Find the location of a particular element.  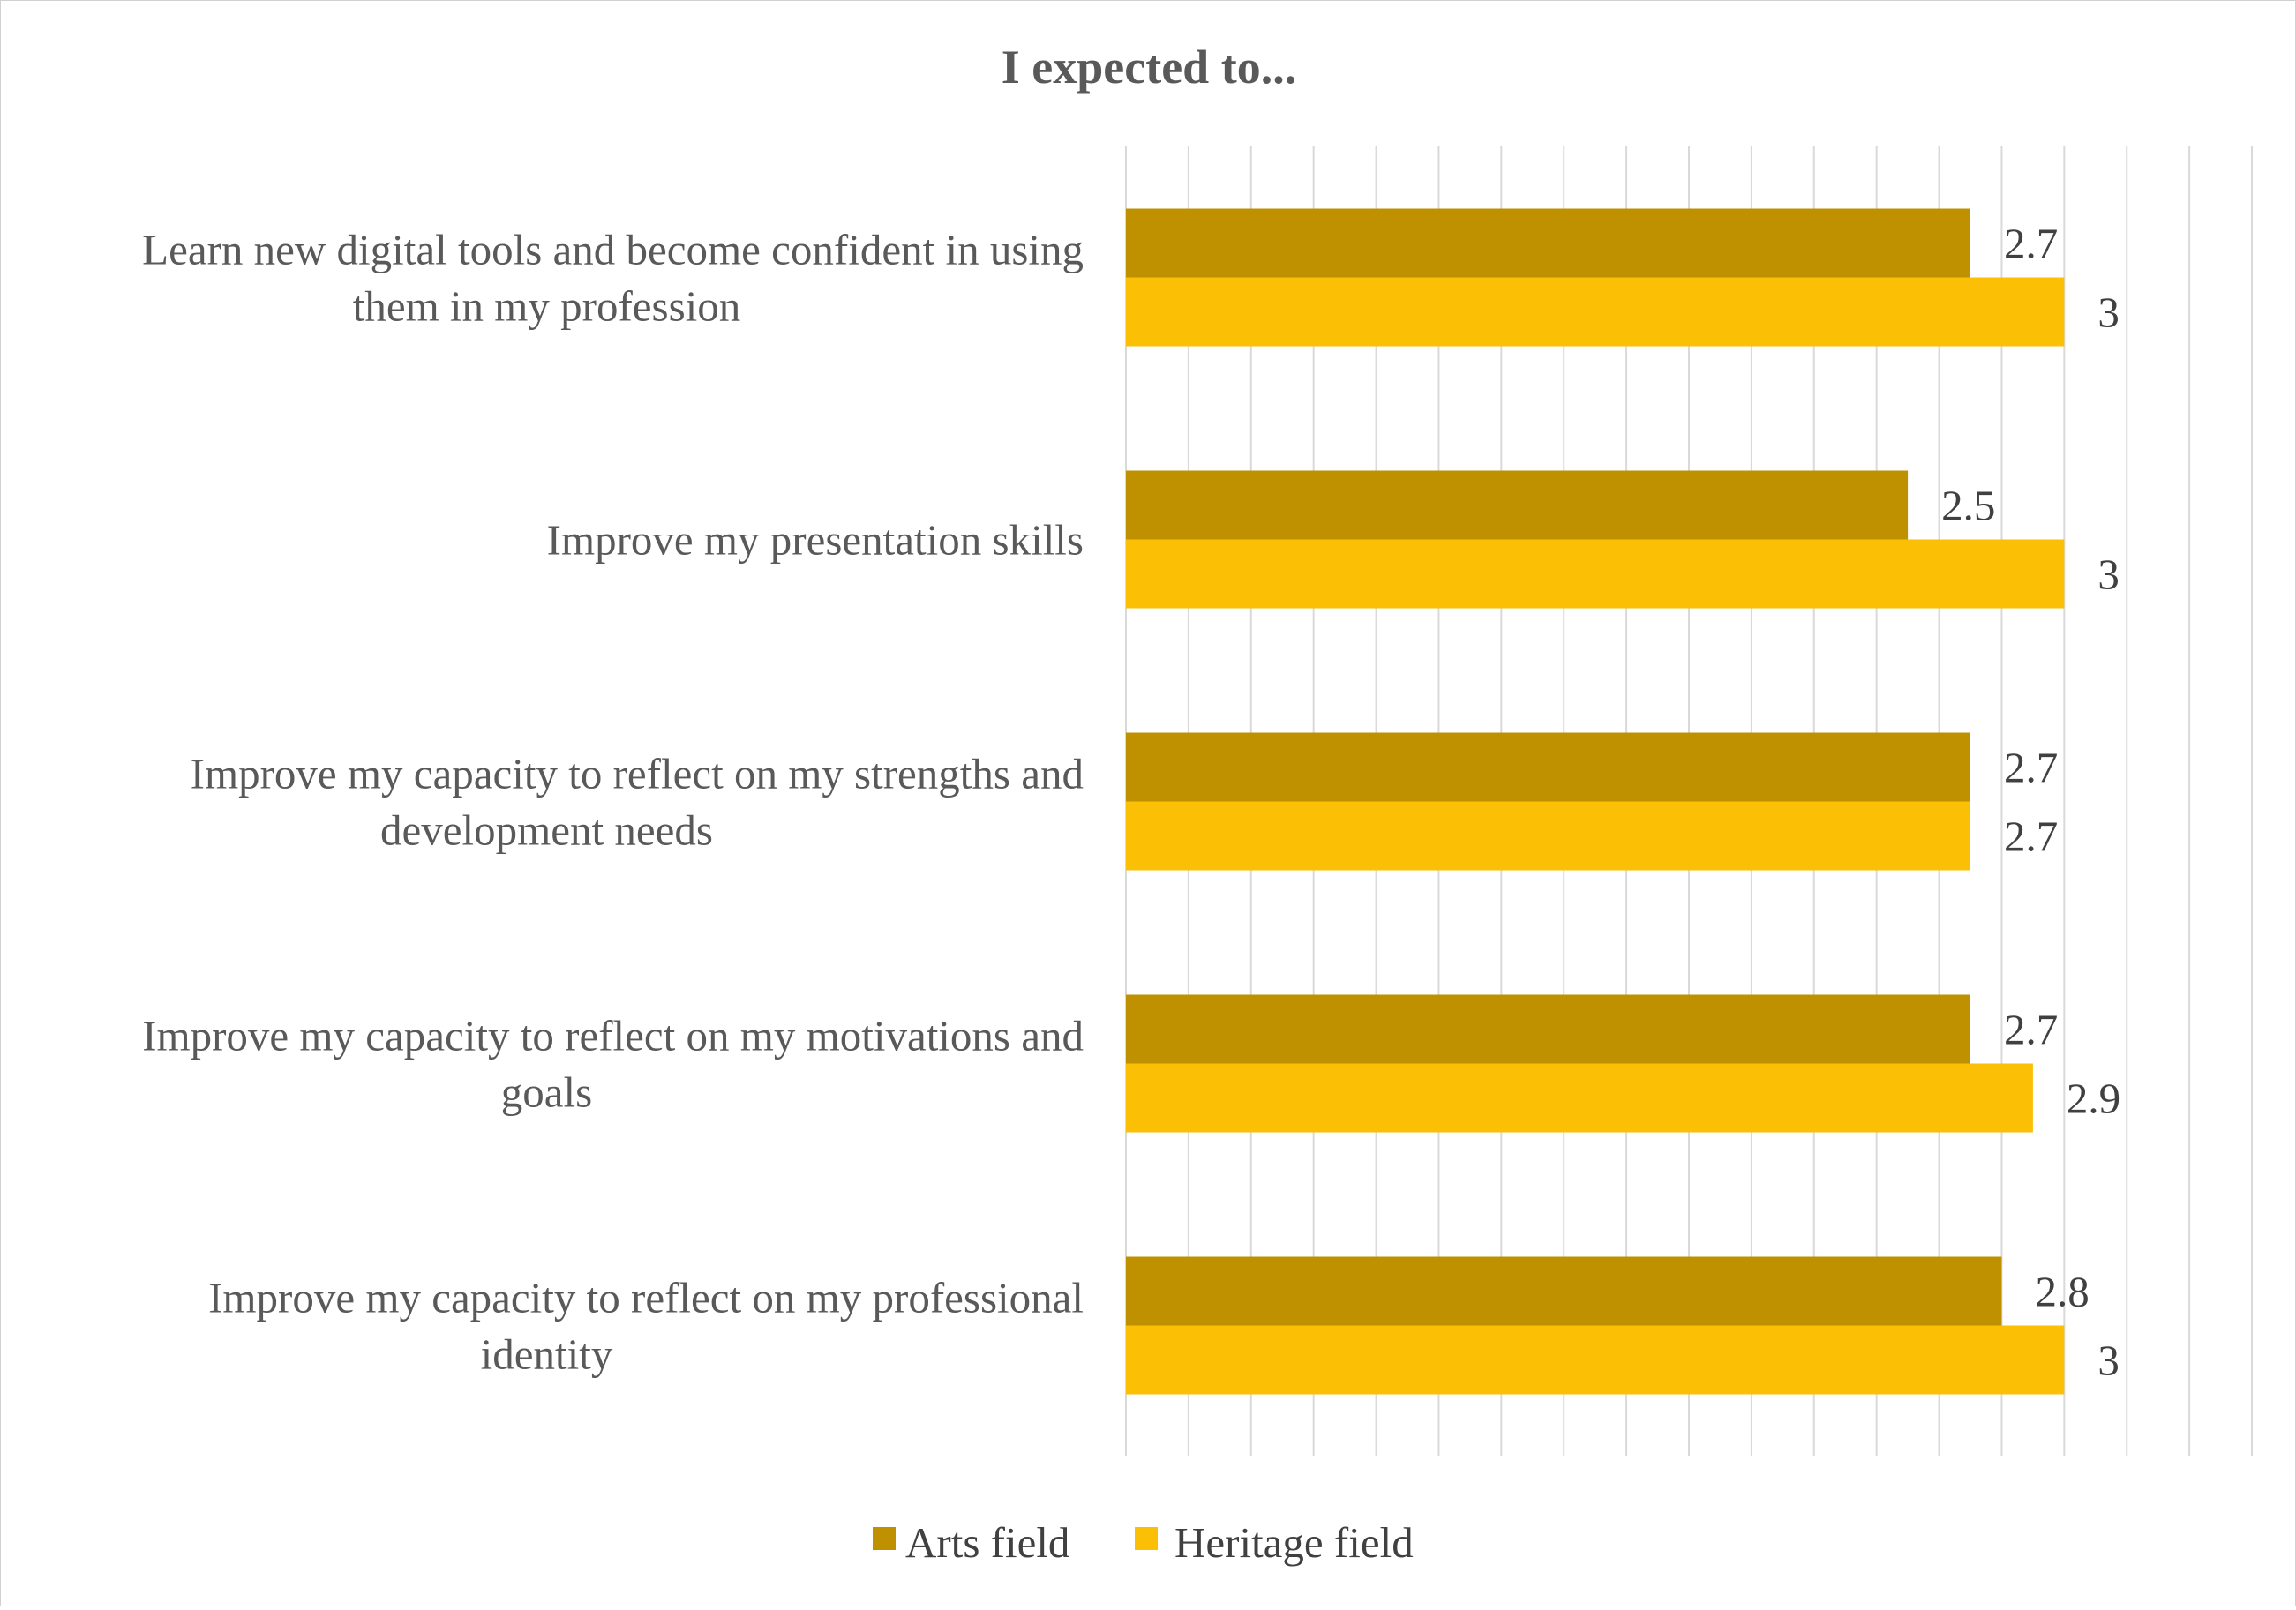

category-label: identity is located at coordinates (547, 1354).